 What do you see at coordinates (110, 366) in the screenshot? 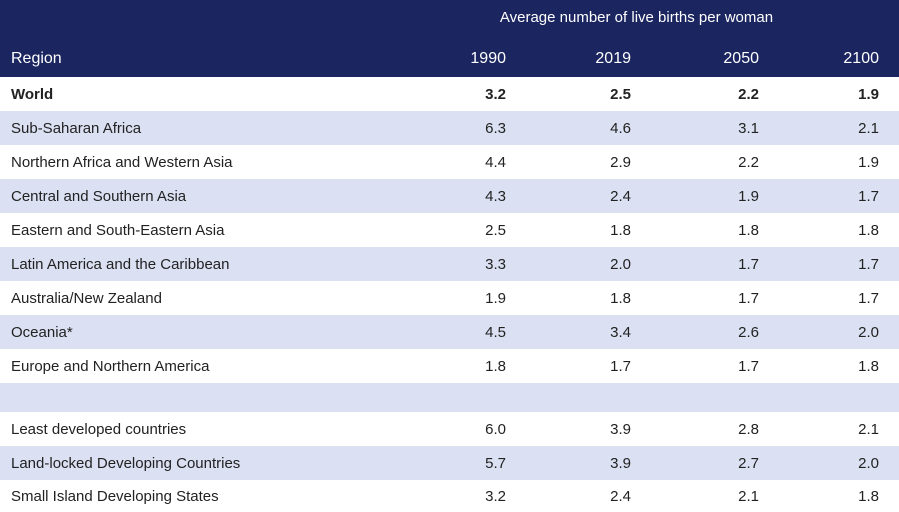
I see `row-region: Europe and Northern America` at bounding box center [110, 366].